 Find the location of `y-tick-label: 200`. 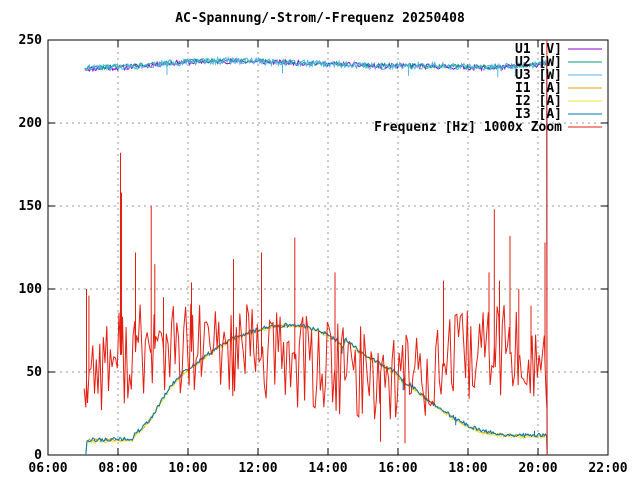

y-tick-label: 200 is located at coordinates (31, 123).